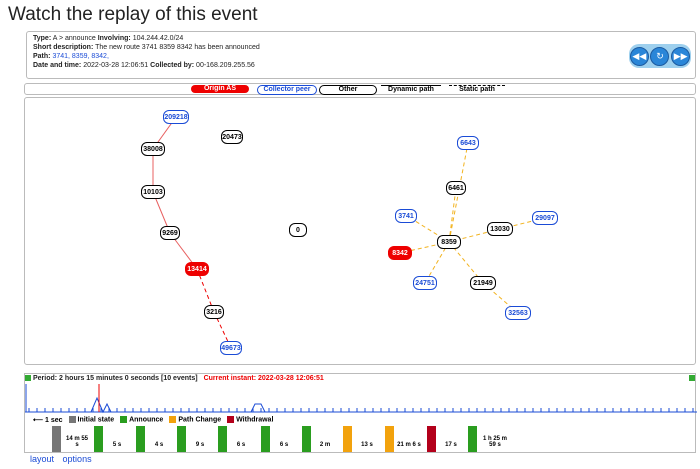 Image resolution: width=700 pixels, height=469 pixels. I want to click on duration-label: 1 h 25 m 59 s, so click(494, 442).